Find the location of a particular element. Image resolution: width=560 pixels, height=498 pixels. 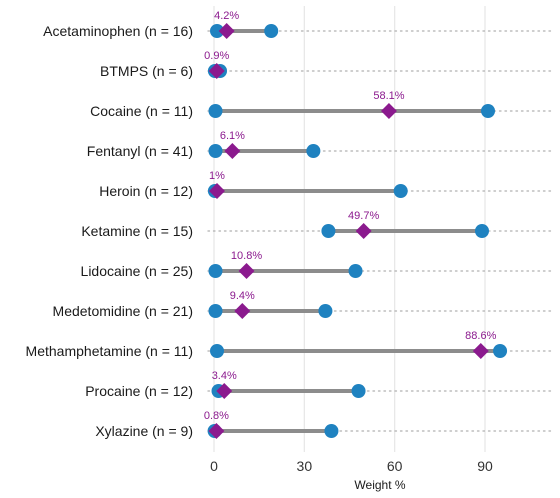

category-label: Procaine (n = 12) is located at coordinates (139, 391).